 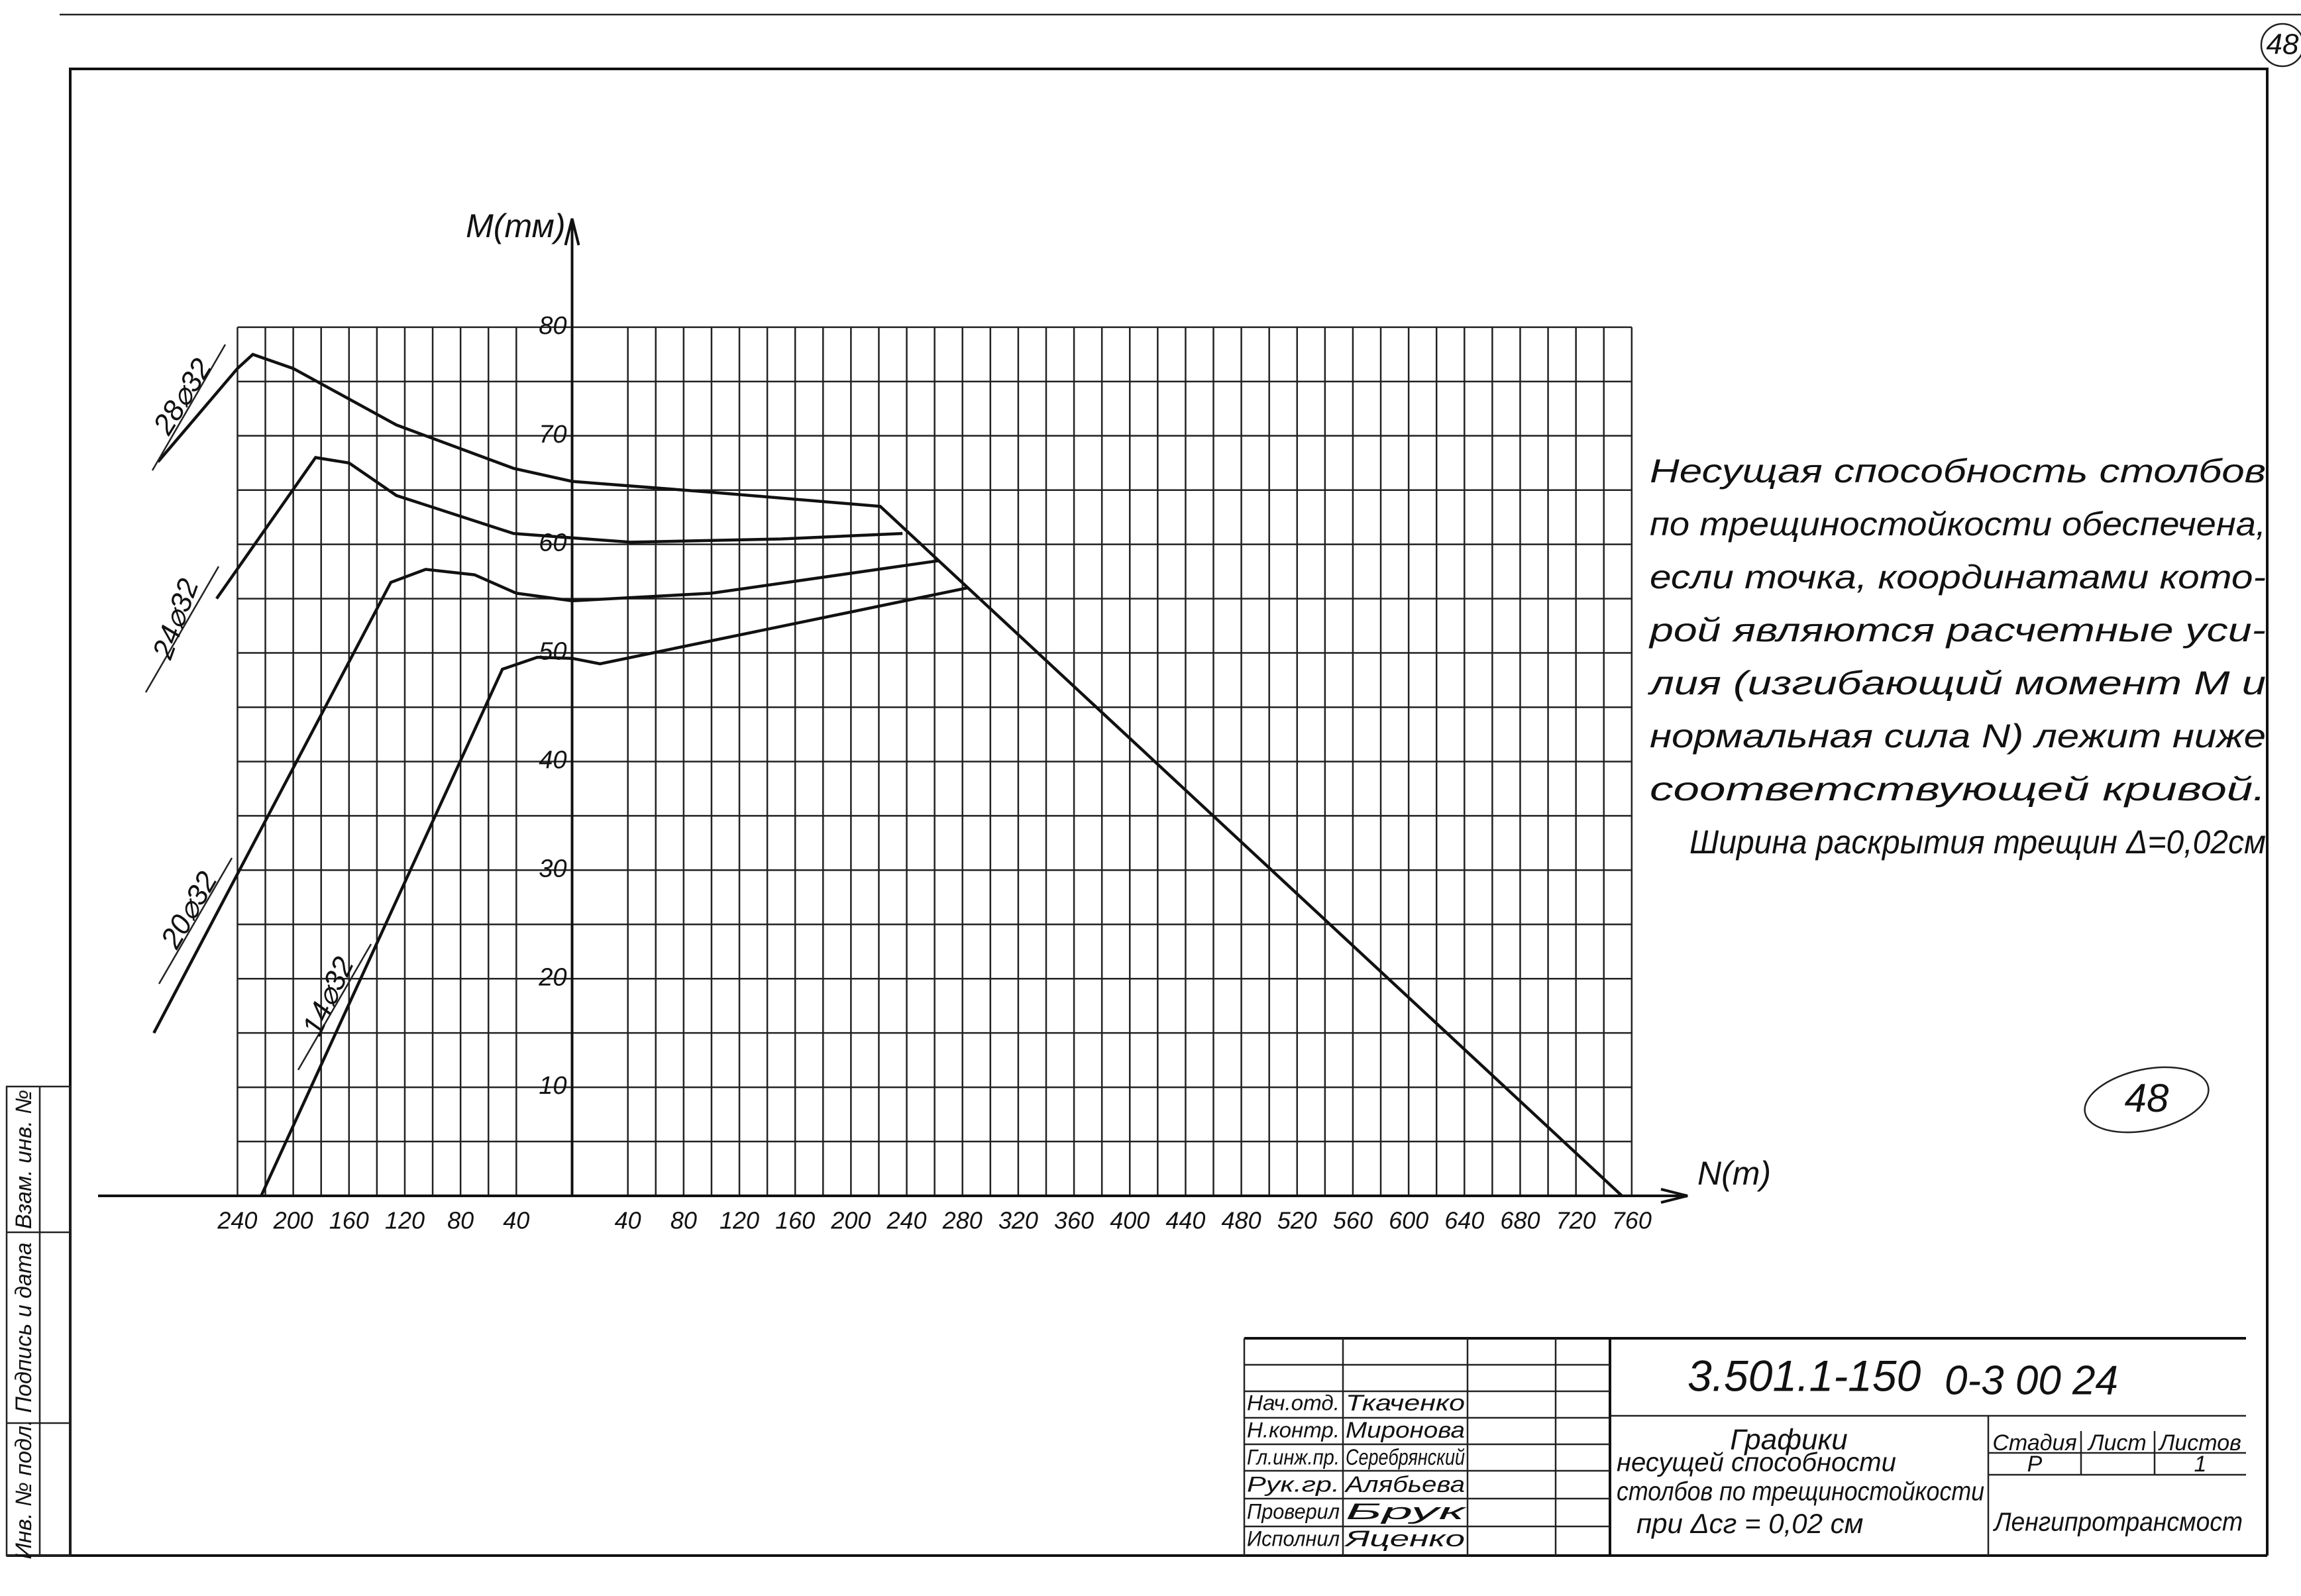 What do you see at coordinates (1353, 1220) in the screenshot?
I see `x-tick-label: 560` at bounding box center [1353, 1220].